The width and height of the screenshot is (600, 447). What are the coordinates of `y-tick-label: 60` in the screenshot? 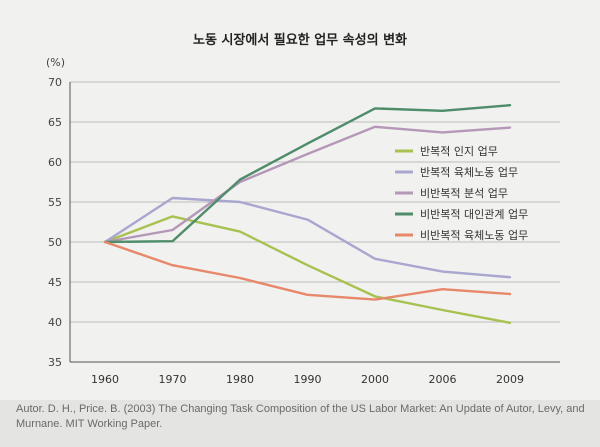 It's located at (55, 162).